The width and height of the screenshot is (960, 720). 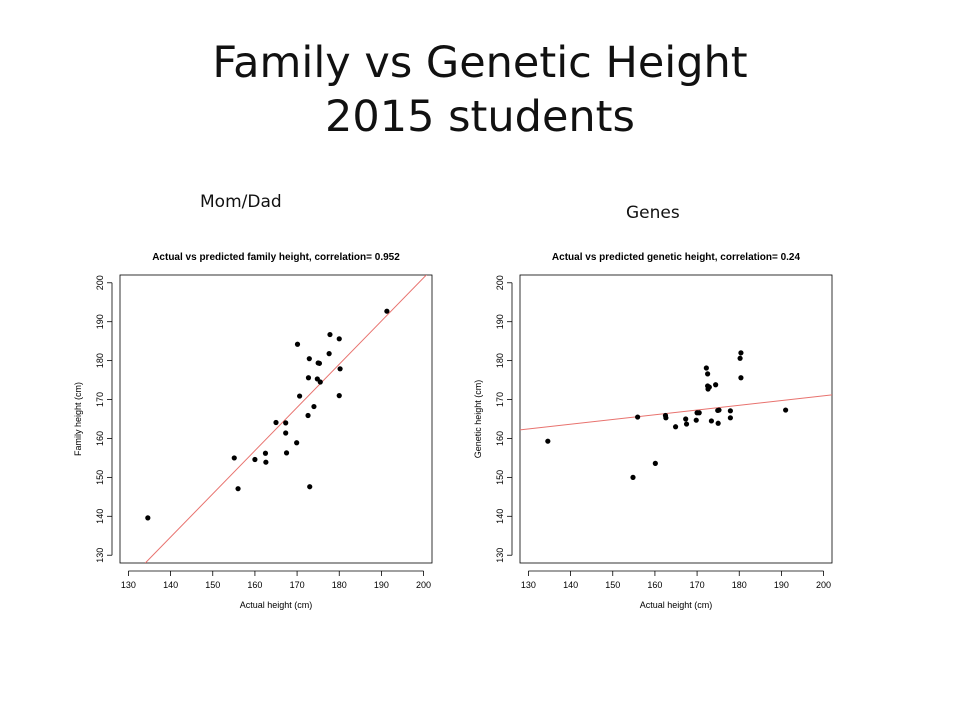 What do you see at coordinates (653, 213) in the screenshot?
I see `right-panel-label: Genes` at bounding box center [653, 213].